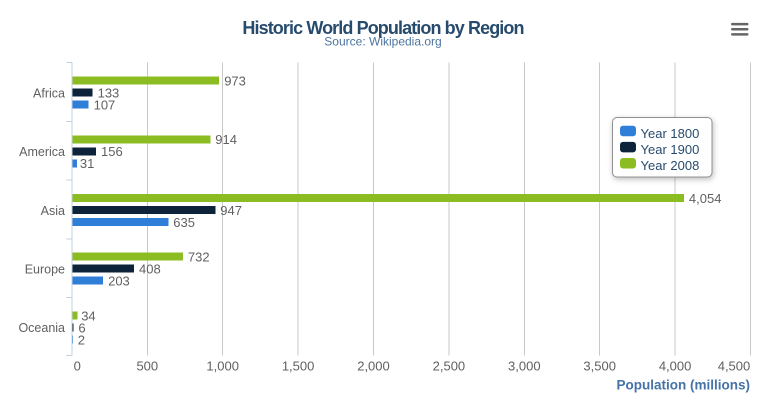 This screenshot has height=416, width=769. I want to click on svg-text: 156, so click(112, 151).